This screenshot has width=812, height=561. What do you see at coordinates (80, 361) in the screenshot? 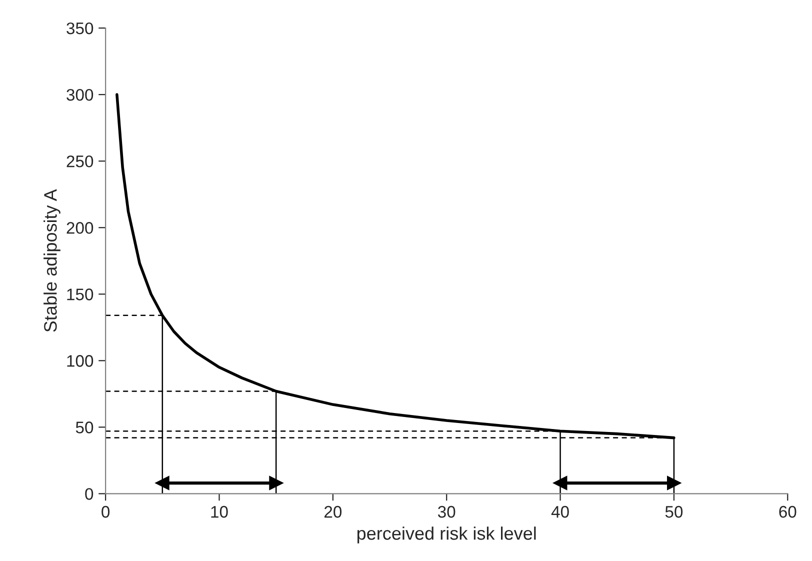
I see `y-tick-label: 100` at bounding box center [80, 361].